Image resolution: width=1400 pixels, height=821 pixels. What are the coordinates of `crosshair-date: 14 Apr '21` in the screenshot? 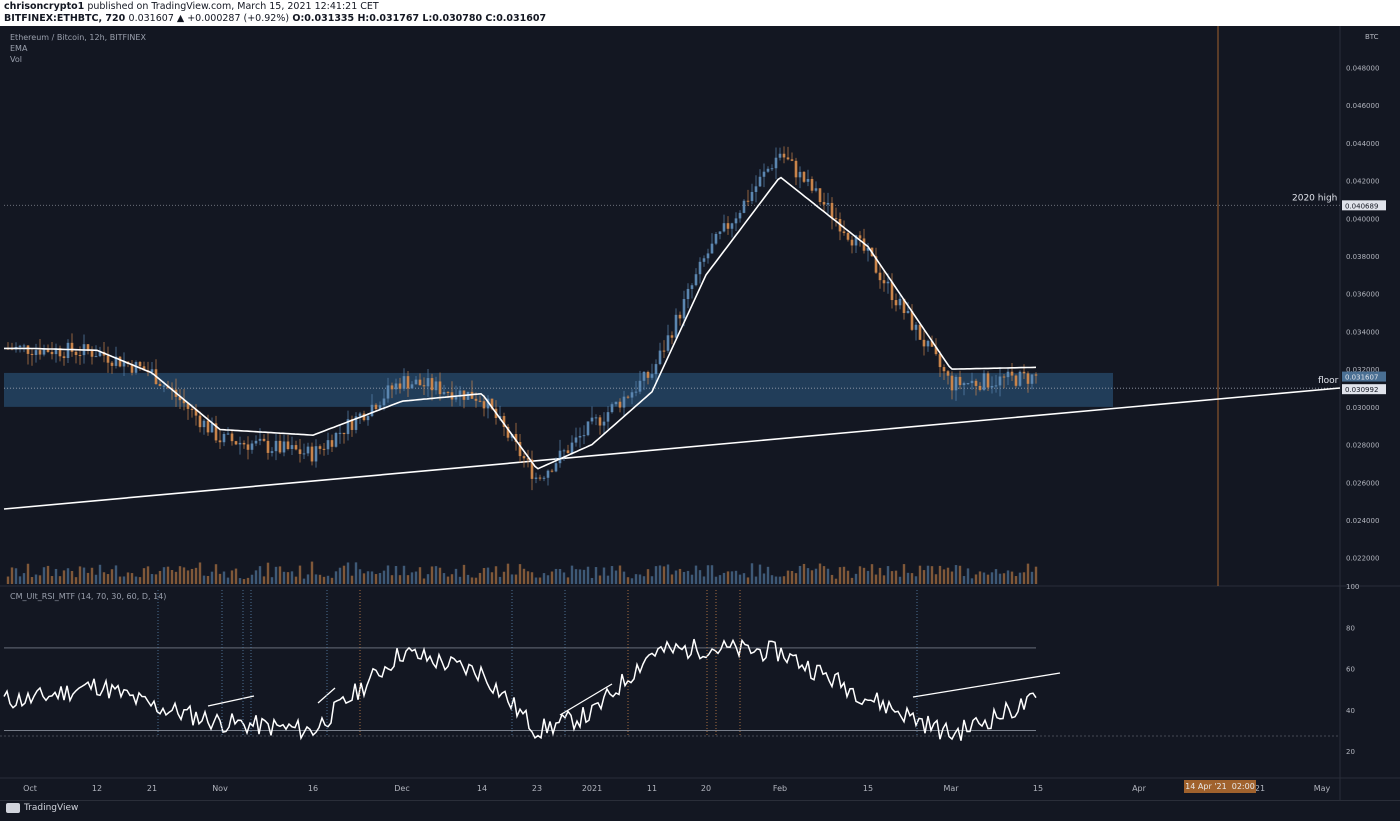 It's located at (1206, 786).